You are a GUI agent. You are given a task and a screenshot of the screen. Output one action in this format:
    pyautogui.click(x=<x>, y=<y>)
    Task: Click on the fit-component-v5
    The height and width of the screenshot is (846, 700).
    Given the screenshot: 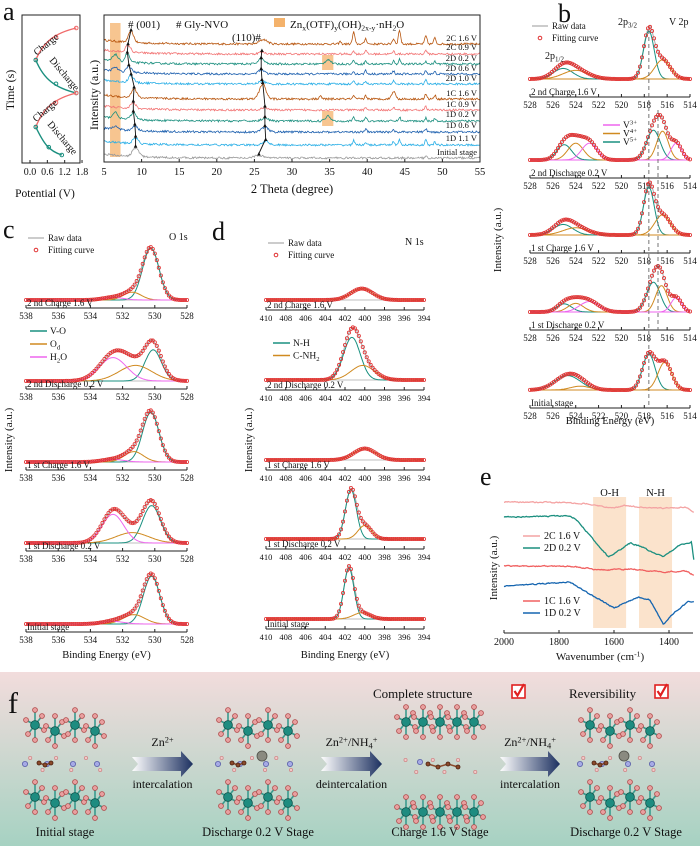 What is the action you would take?
    pyautogui.click(x=610, y=383)
    